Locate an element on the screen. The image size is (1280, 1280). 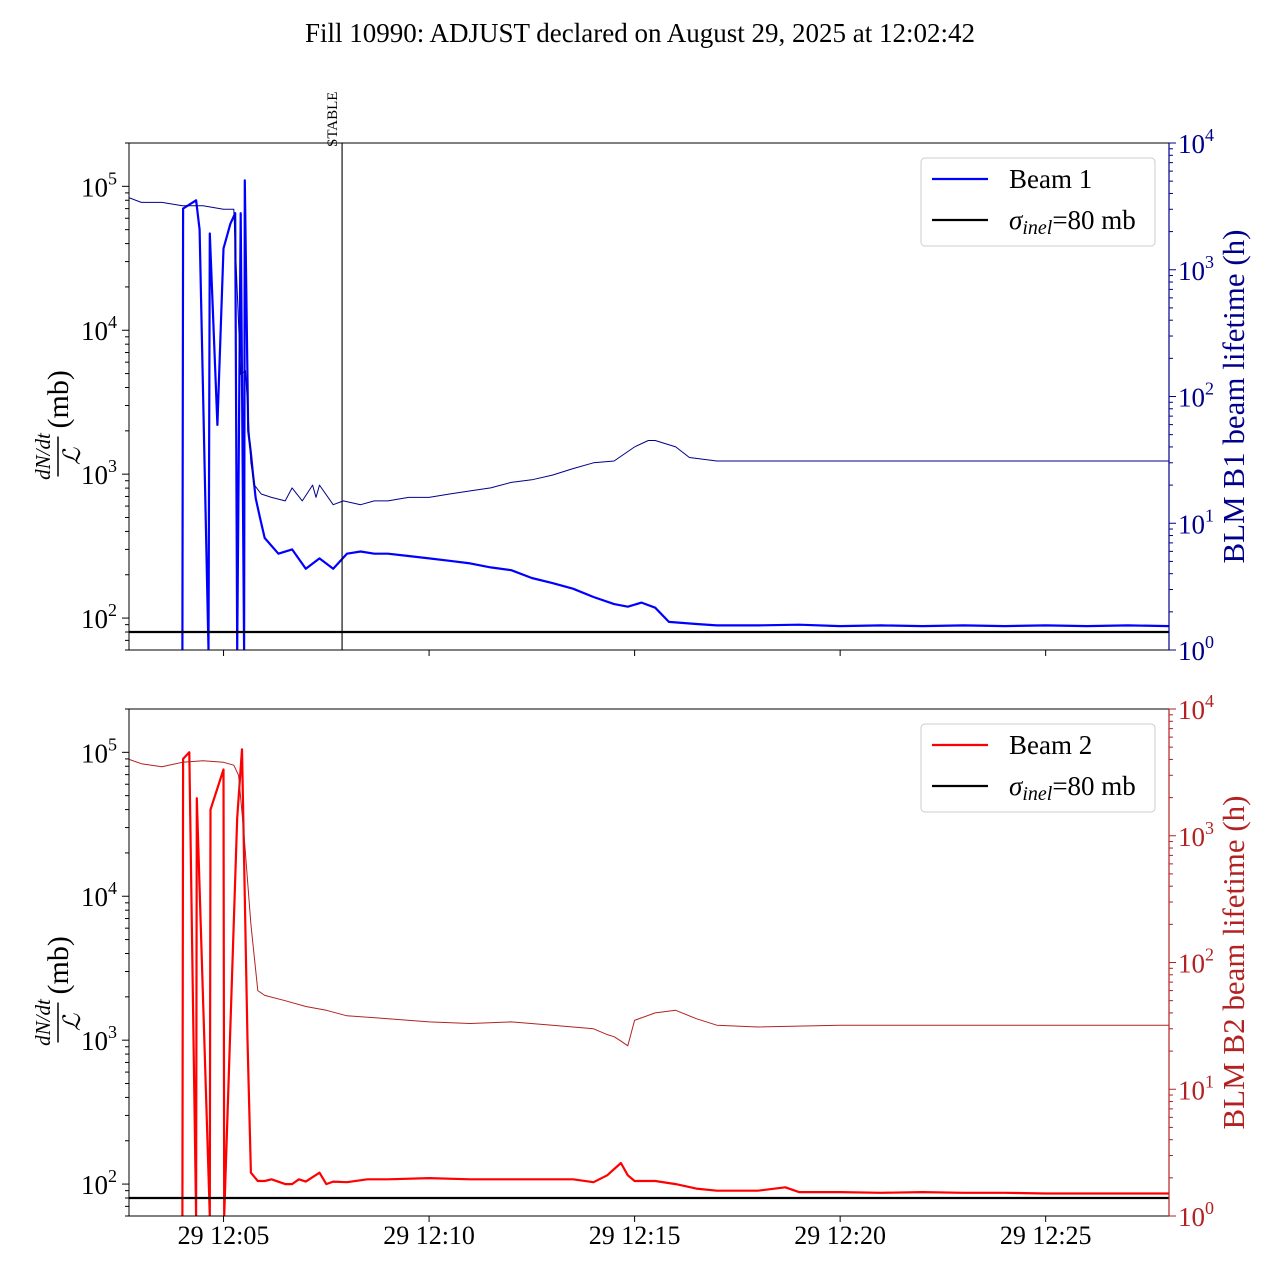
x-tick-label: 29 12:25 is located at coordinates (1046, 1235).